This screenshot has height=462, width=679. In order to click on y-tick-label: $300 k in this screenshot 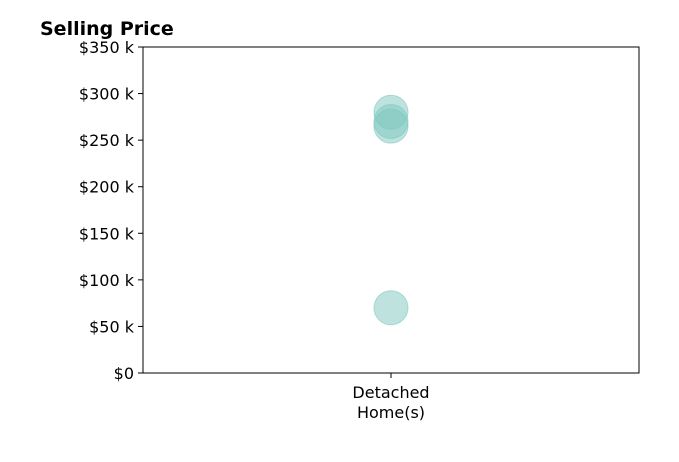, I will do `click(107, 94)`.